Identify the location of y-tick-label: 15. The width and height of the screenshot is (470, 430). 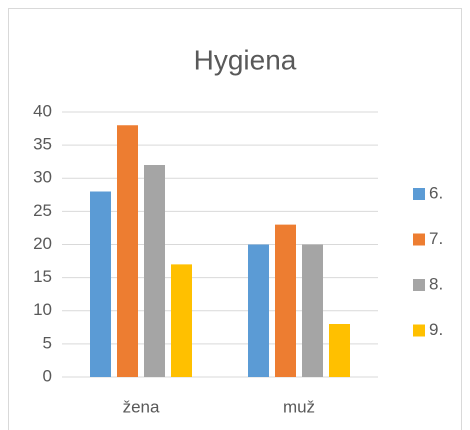
(42, 276).